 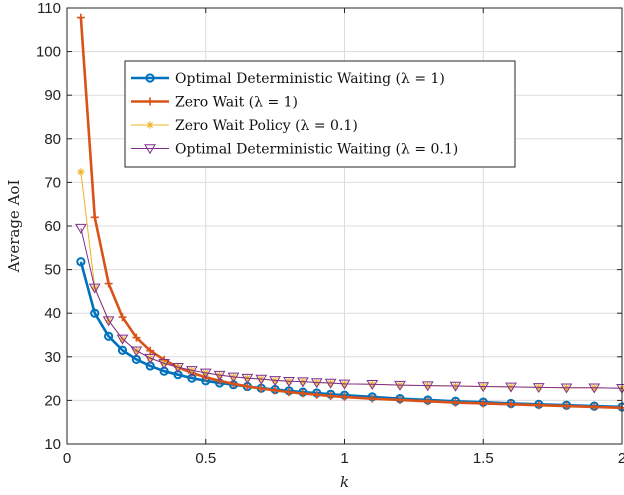 What do you see at coordinates (52, 95) in the screenshot?
I see `y-tick-label: 90` at bounding box center [52, 95].